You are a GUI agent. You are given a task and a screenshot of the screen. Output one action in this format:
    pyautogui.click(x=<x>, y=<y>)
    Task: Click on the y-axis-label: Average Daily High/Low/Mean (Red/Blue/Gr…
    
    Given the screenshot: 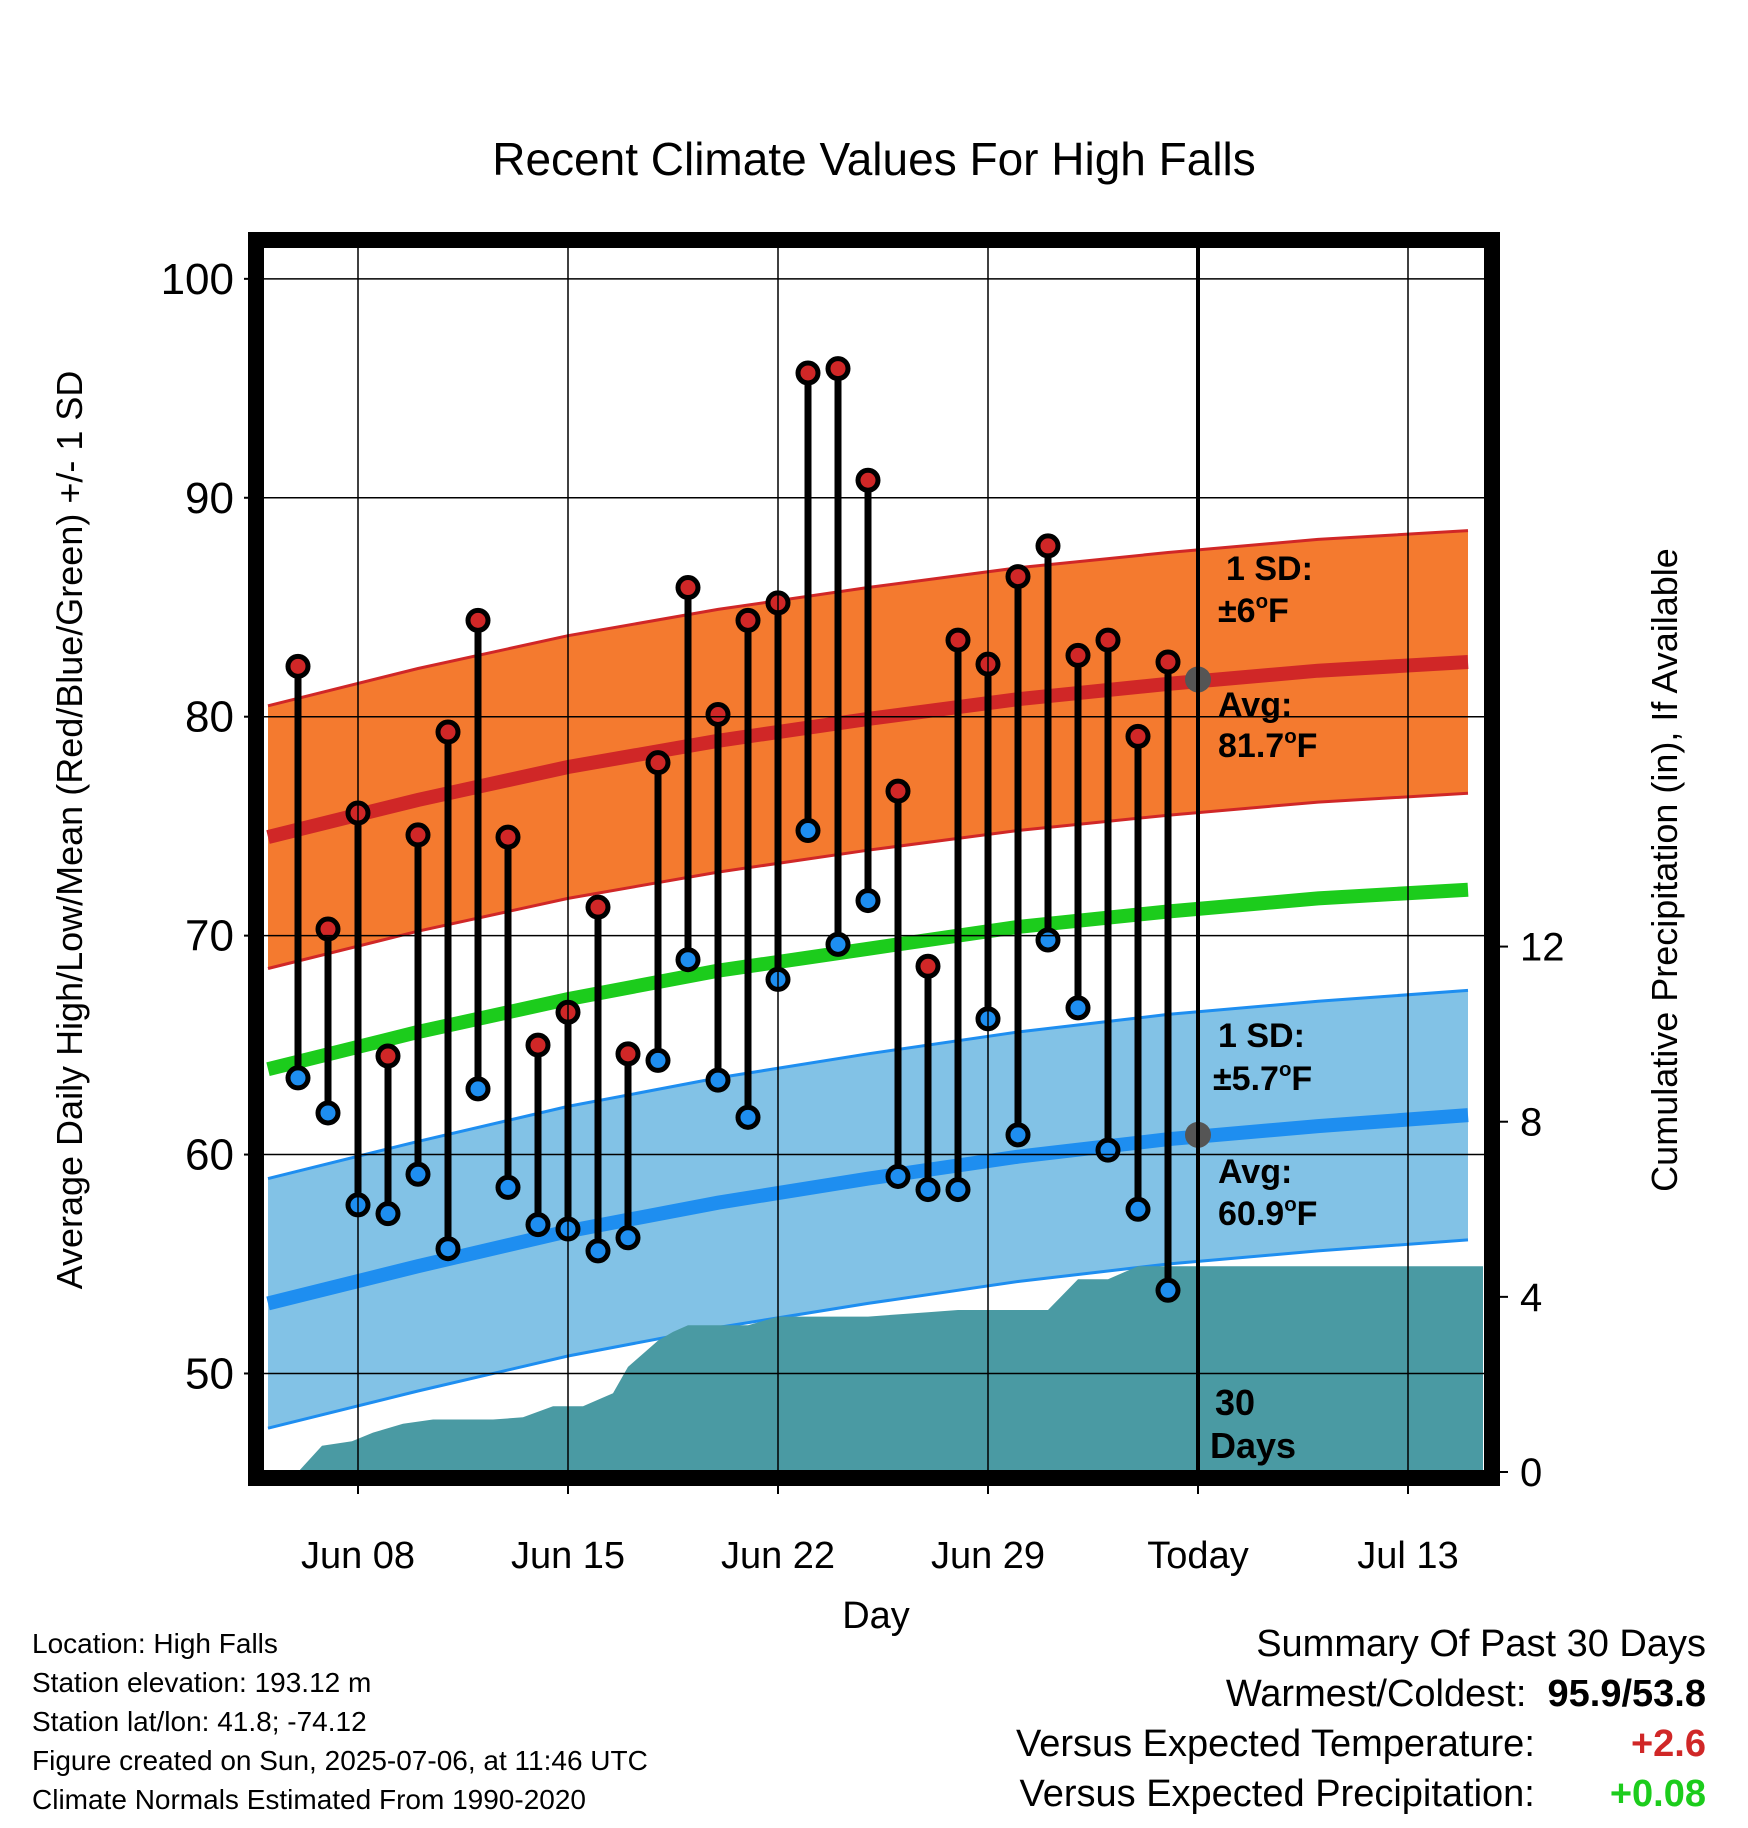 What is the action you would take?
    pyautogui.click(x=69, y=830)
    